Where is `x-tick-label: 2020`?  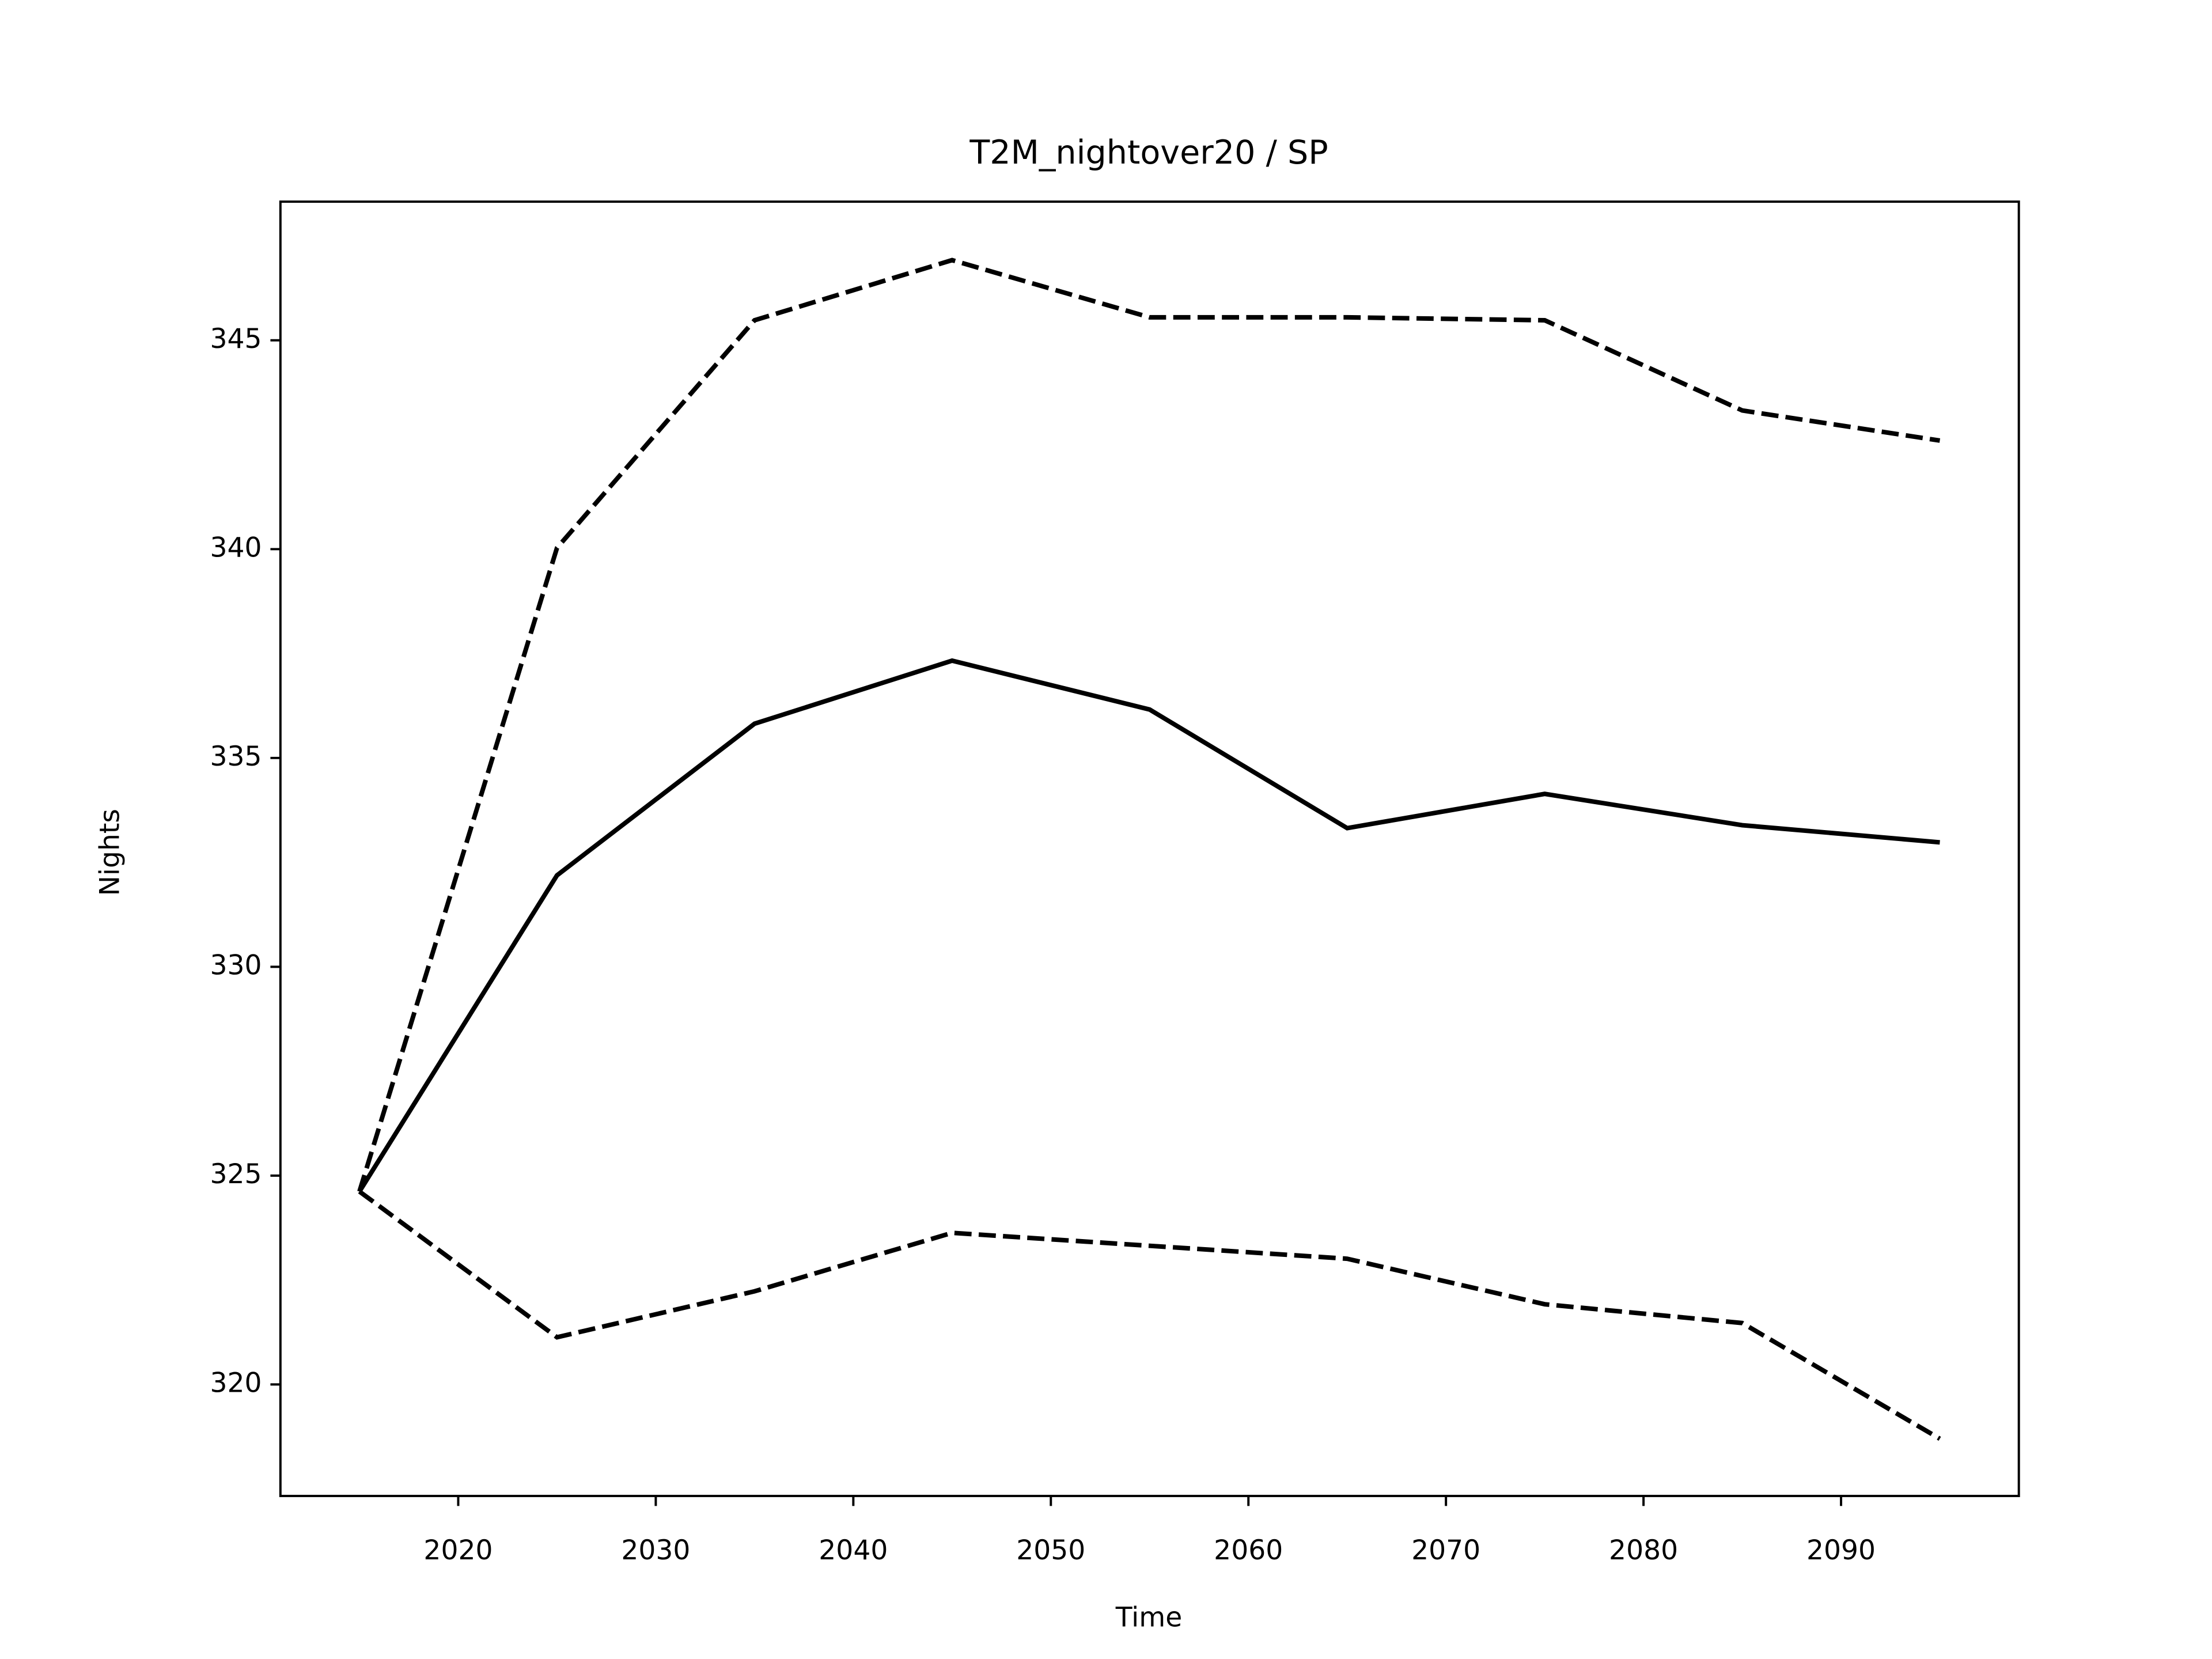
x-tick-label: 2020 is located at coordinates (458, 1550).